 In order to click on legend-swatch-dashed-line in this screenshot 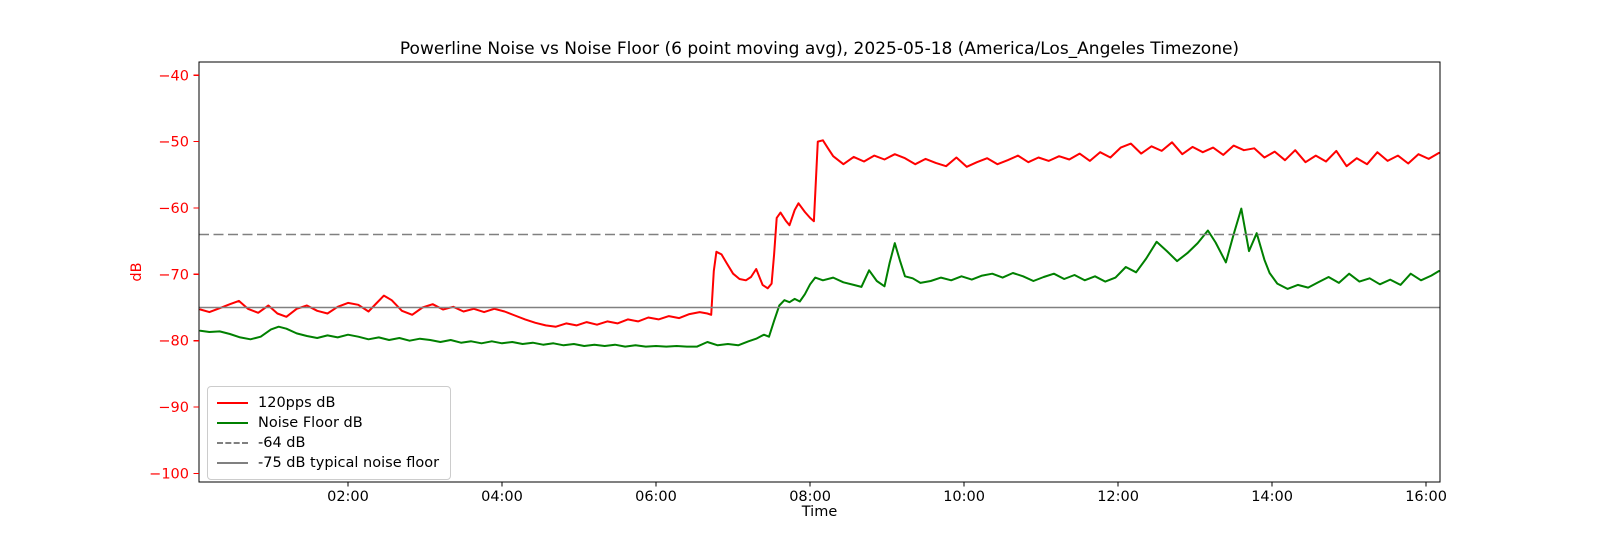, I will do `click(232, 443)`.